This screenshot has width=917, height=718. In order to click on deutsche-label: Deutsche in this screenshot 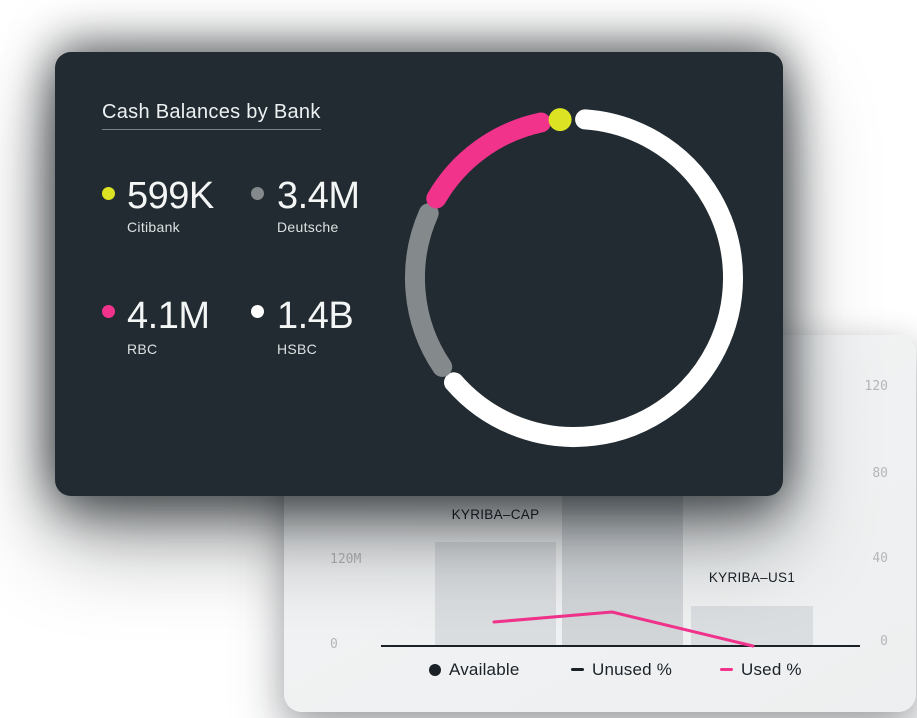, I will do `click(308, 227)`.